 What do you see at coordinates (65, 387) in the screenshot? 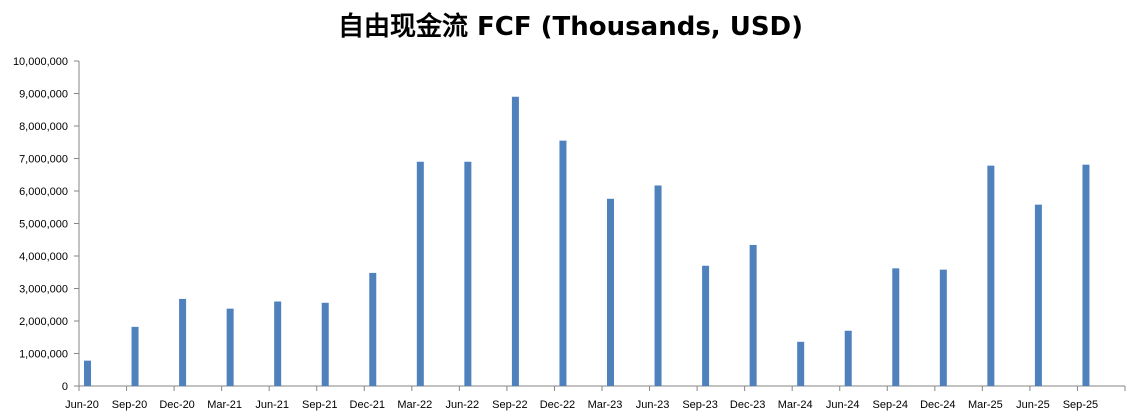
I see `y-tick-label: 0` at bounding box center [65, 387].